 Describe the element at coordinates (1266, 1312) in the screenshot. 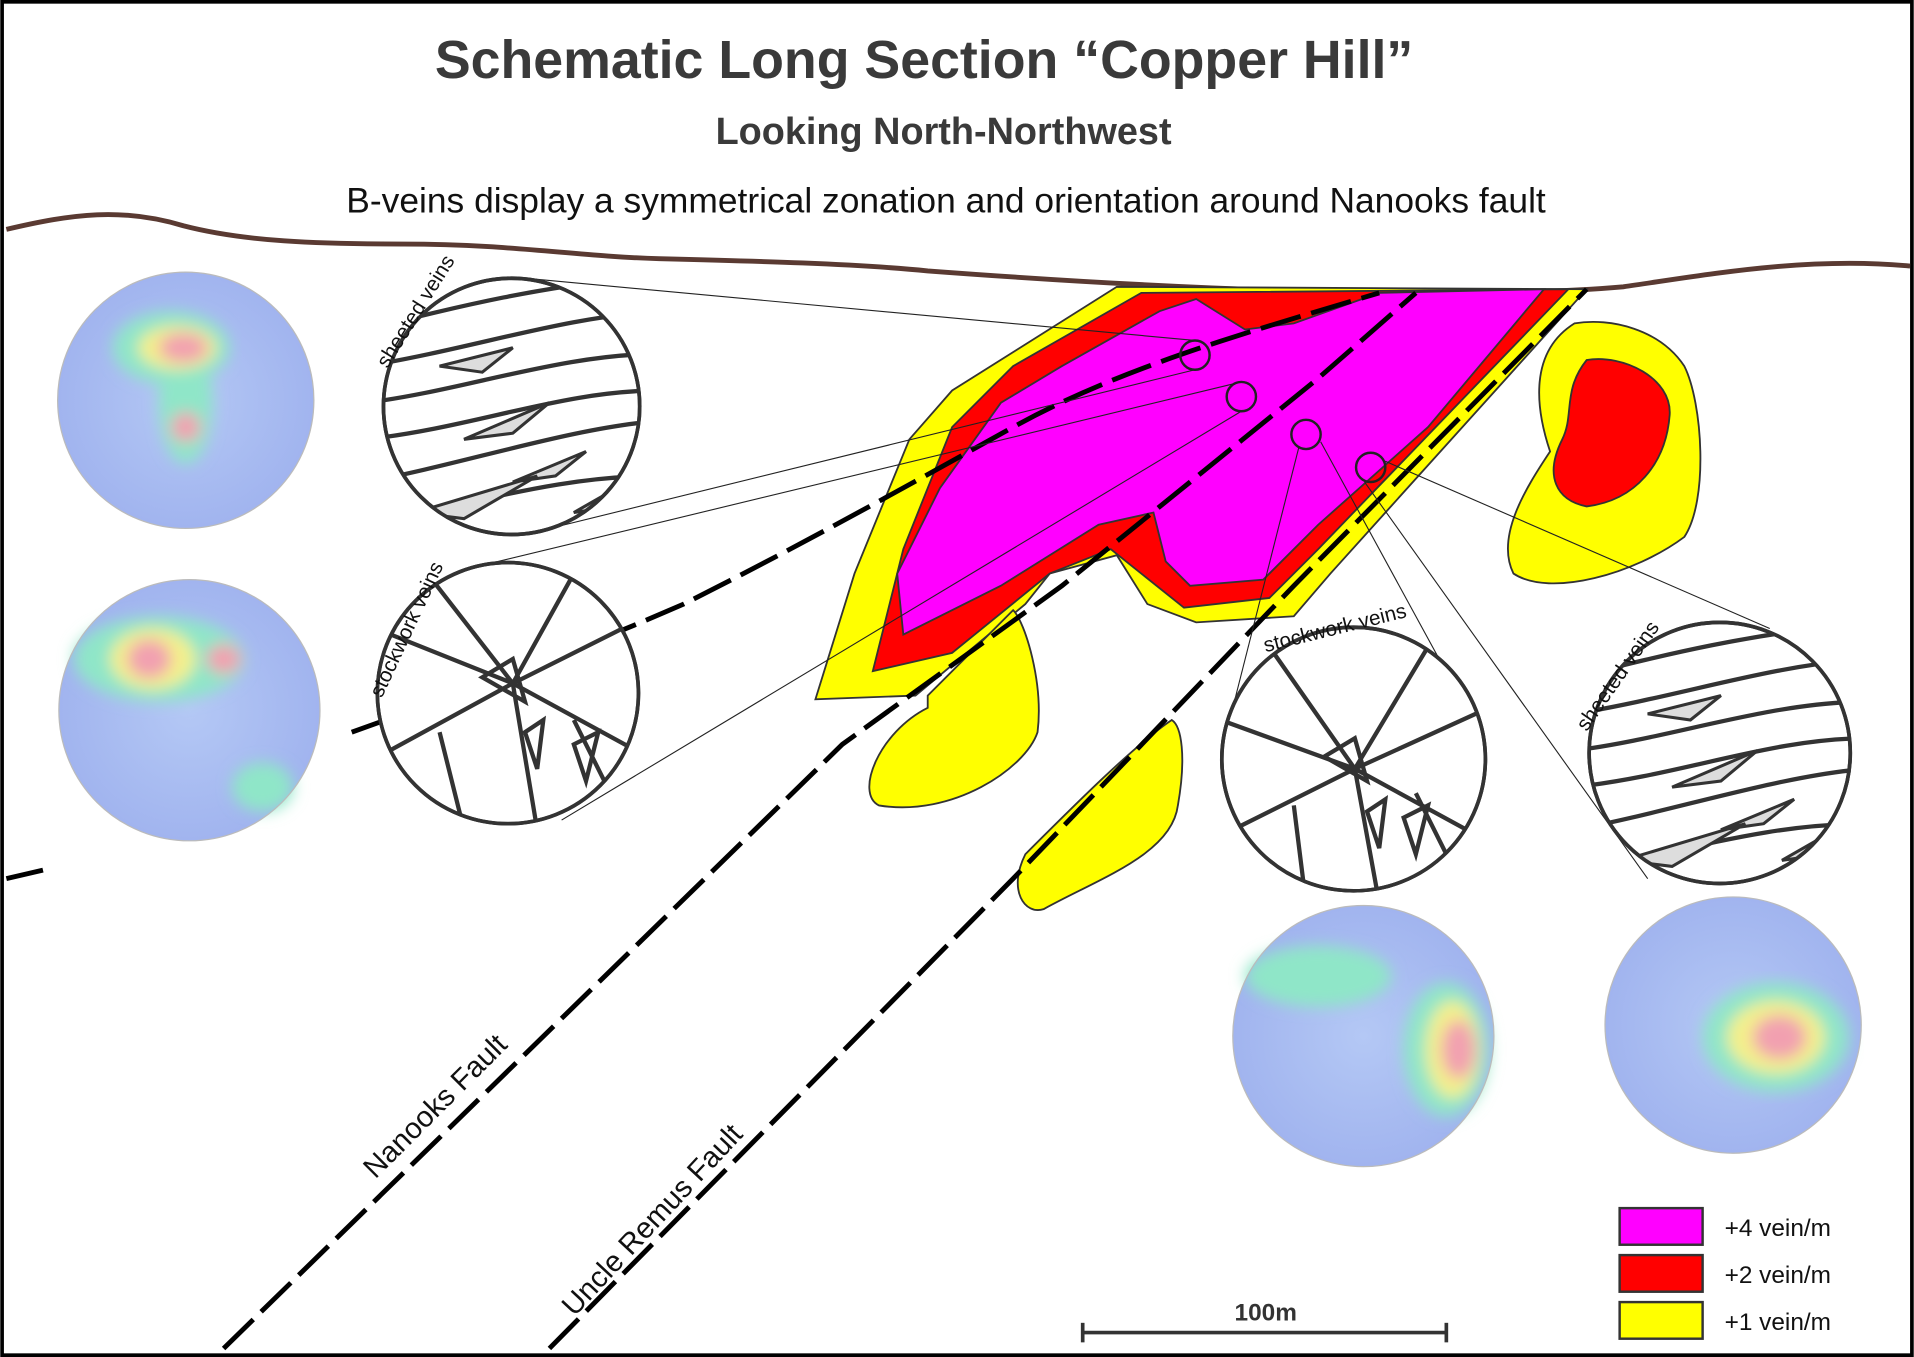

I see `scale-label: 100m` at that location.